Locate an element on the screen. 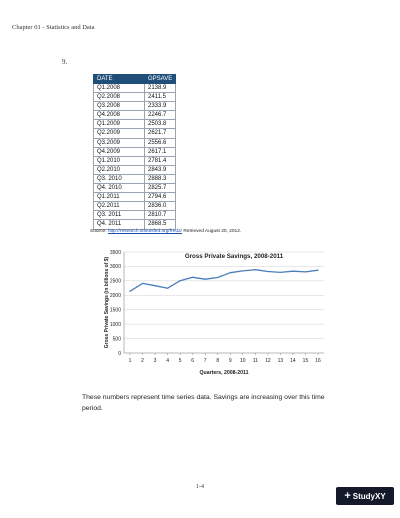 The height and width of the screenshot is (518, 400). watermark-label: StudyXY is located at coordinates (369, 496).